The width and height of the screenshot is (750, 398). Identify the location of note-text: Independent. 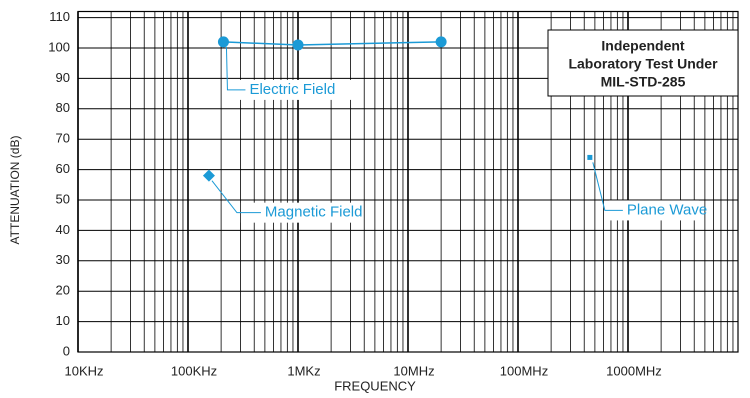
(643, 46).